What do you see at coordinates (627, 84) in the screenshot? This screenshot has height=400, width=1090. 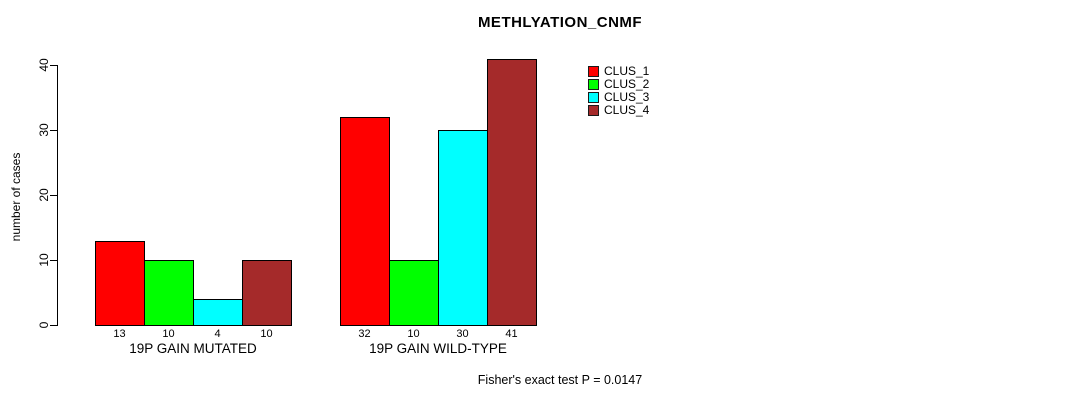 I see `legend-label: CLUS_2` at bounding box center [627, 84].